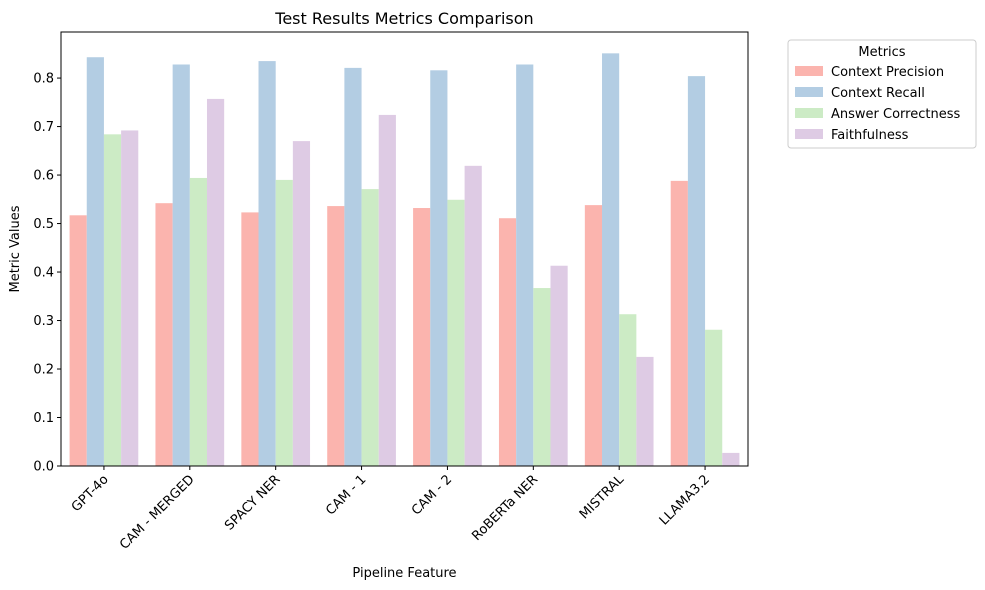  What do you see at coordinates (602, 497) in the screenshot?
I see `x-tick-label: MISTRAL` at bounding box center [602, 497].